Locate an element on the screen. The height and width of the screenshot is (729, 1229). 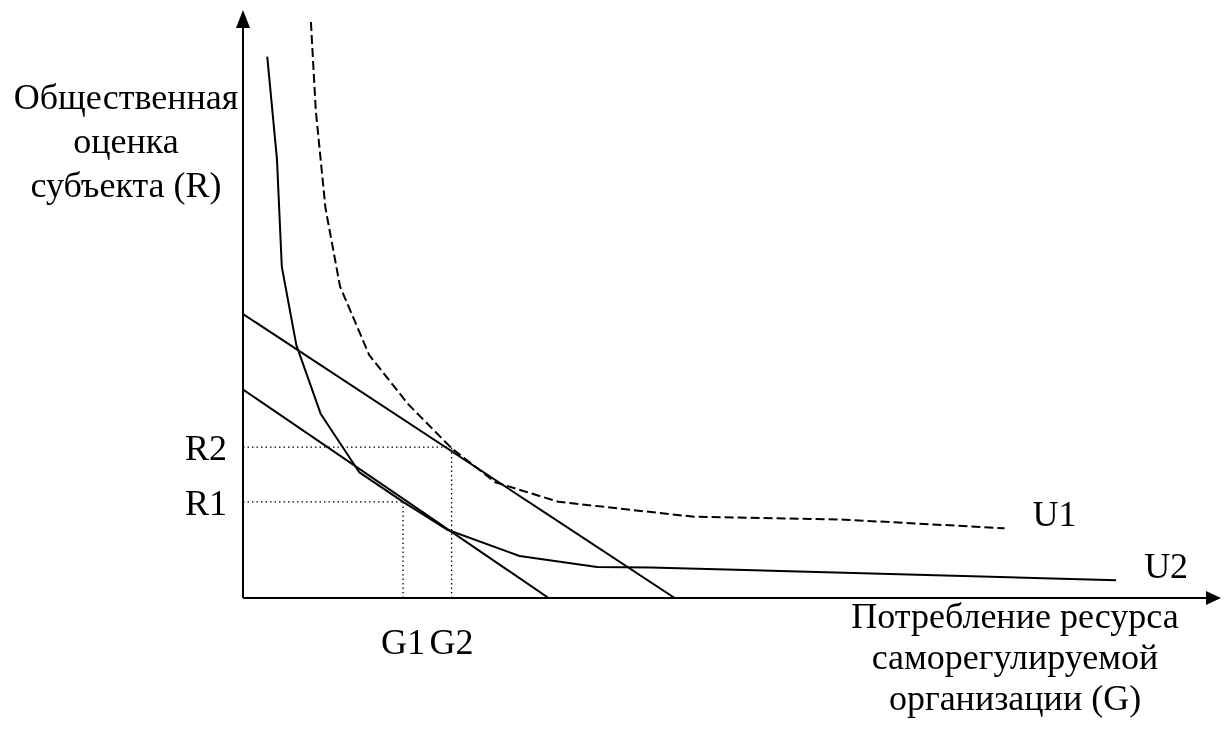
ref-line-label: R2 is located at coordinates (205, 447).